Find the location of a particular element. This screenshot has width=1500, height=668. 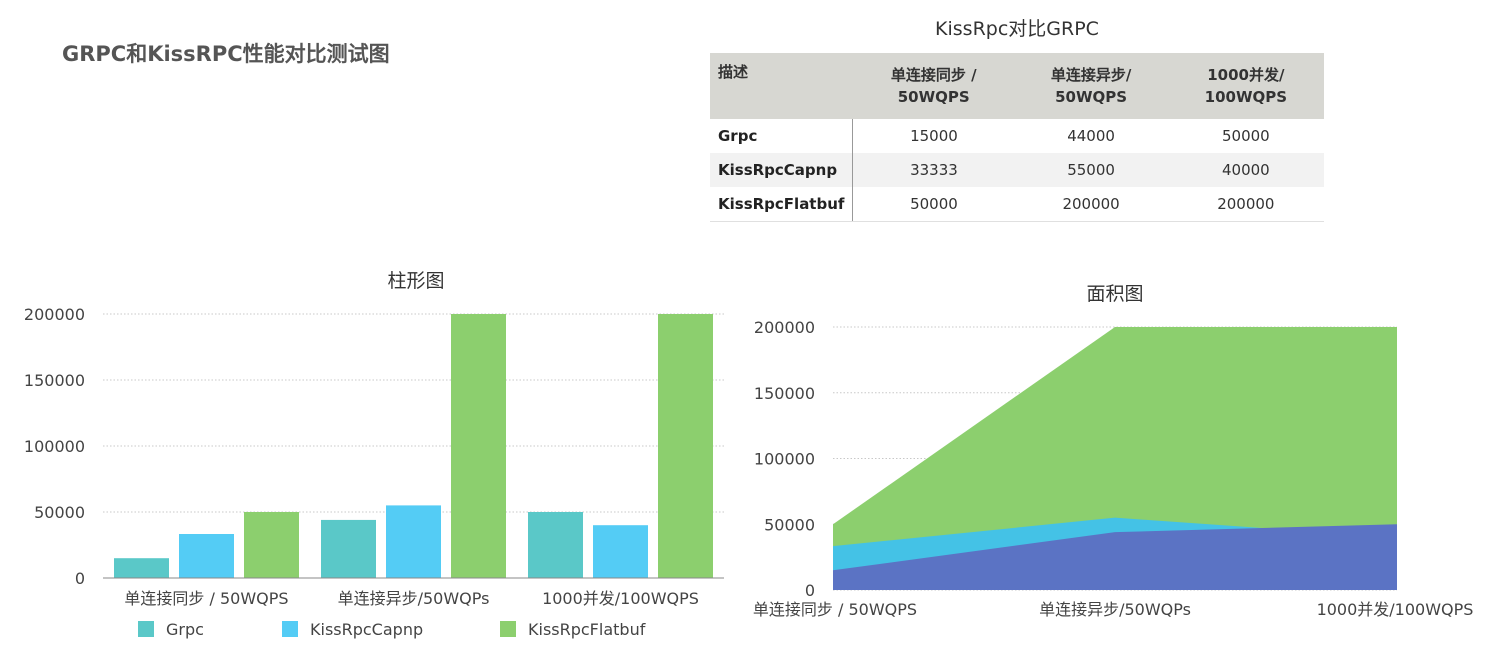

header-text: 单连接同步 / 50WQPS is located at coordinates (933, 86).